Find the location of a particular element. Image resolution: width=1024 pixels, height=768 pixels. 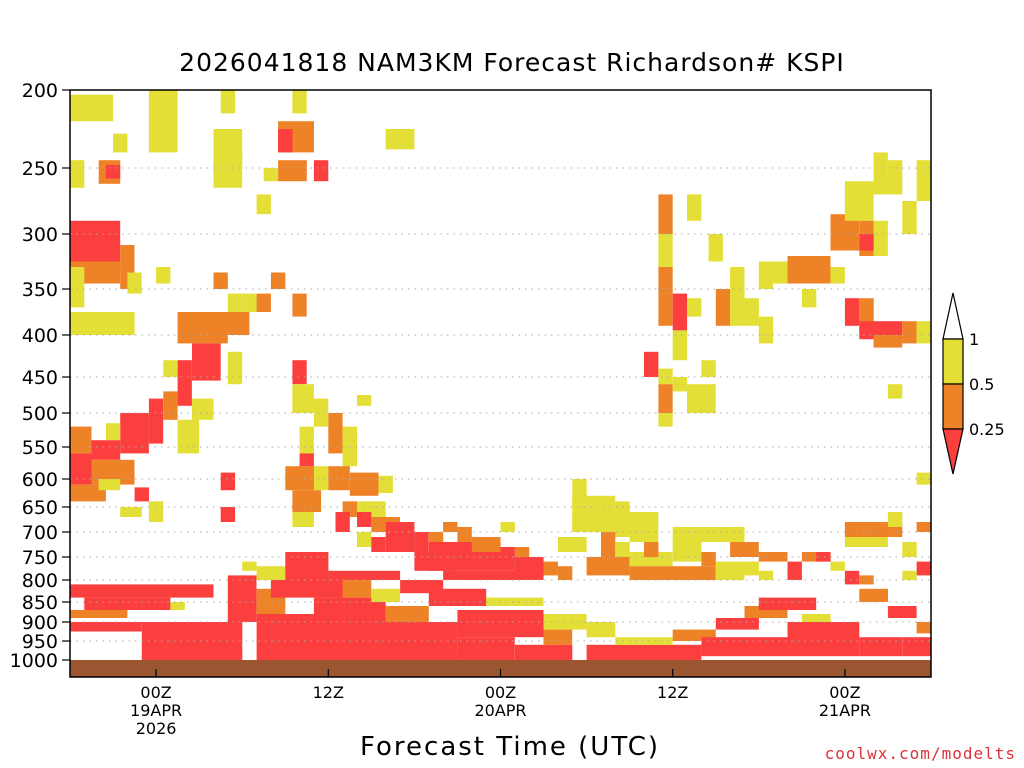

legend-label: 0.5 is located at coordinates (981, 384).